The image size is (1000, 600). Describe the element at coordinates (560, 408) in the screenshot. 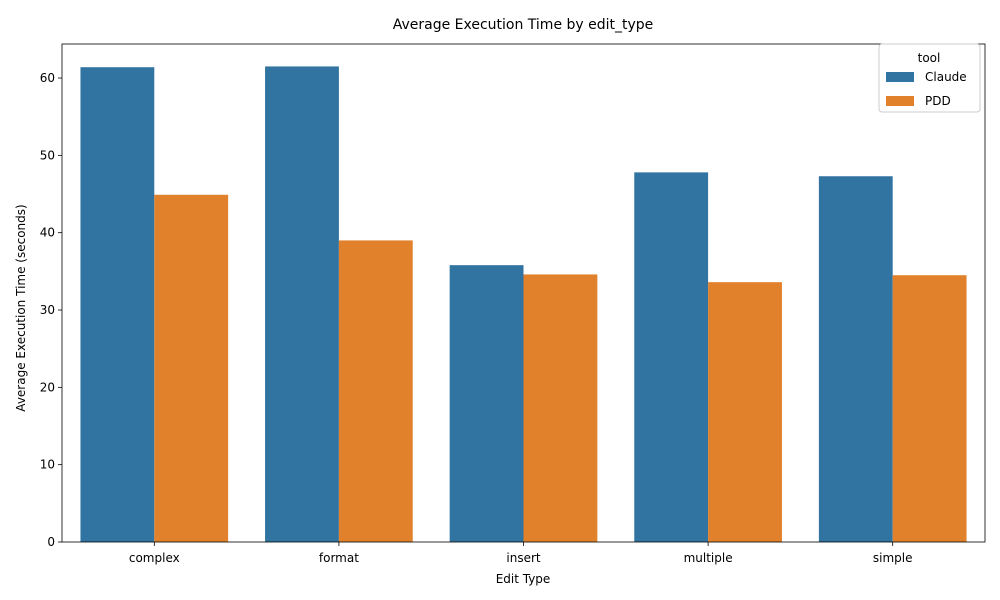

I see `bar-pdd-insert` at that location.